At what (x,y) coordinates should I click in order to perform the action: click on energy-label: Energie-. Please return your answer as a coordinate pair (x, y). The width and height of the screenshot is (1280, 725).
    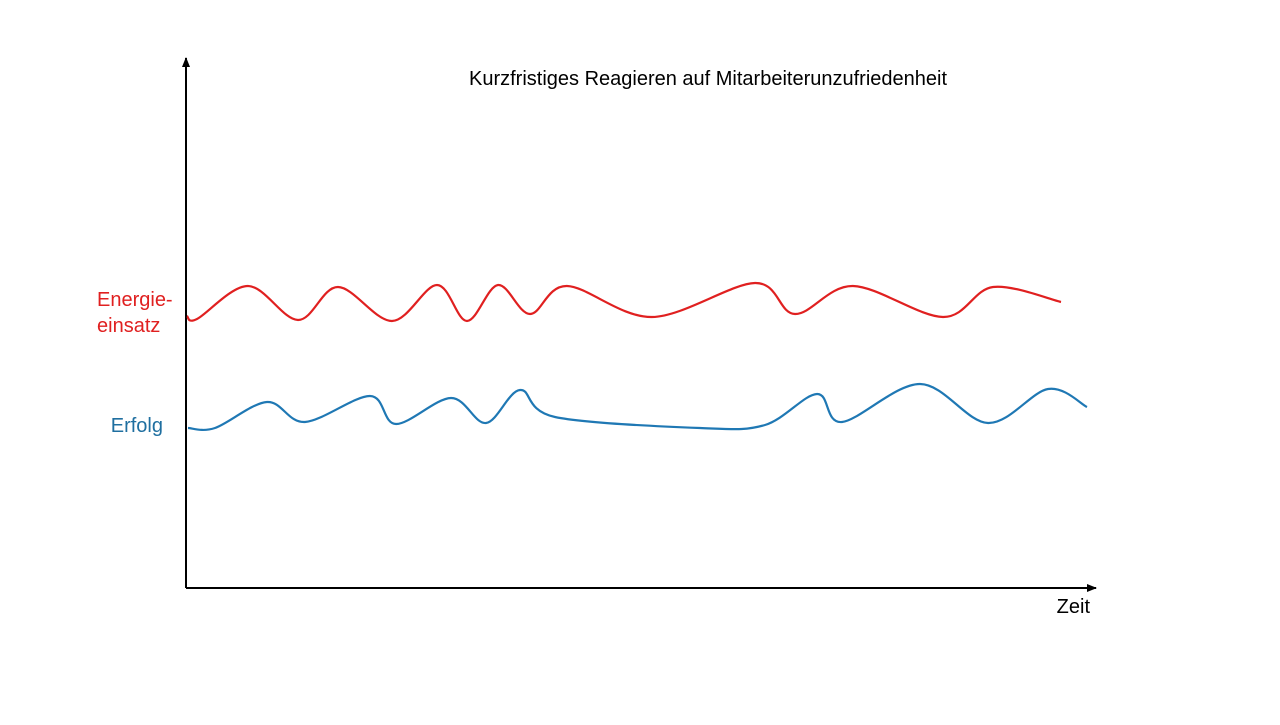
    Looking at the image, I should click on (135, 300).